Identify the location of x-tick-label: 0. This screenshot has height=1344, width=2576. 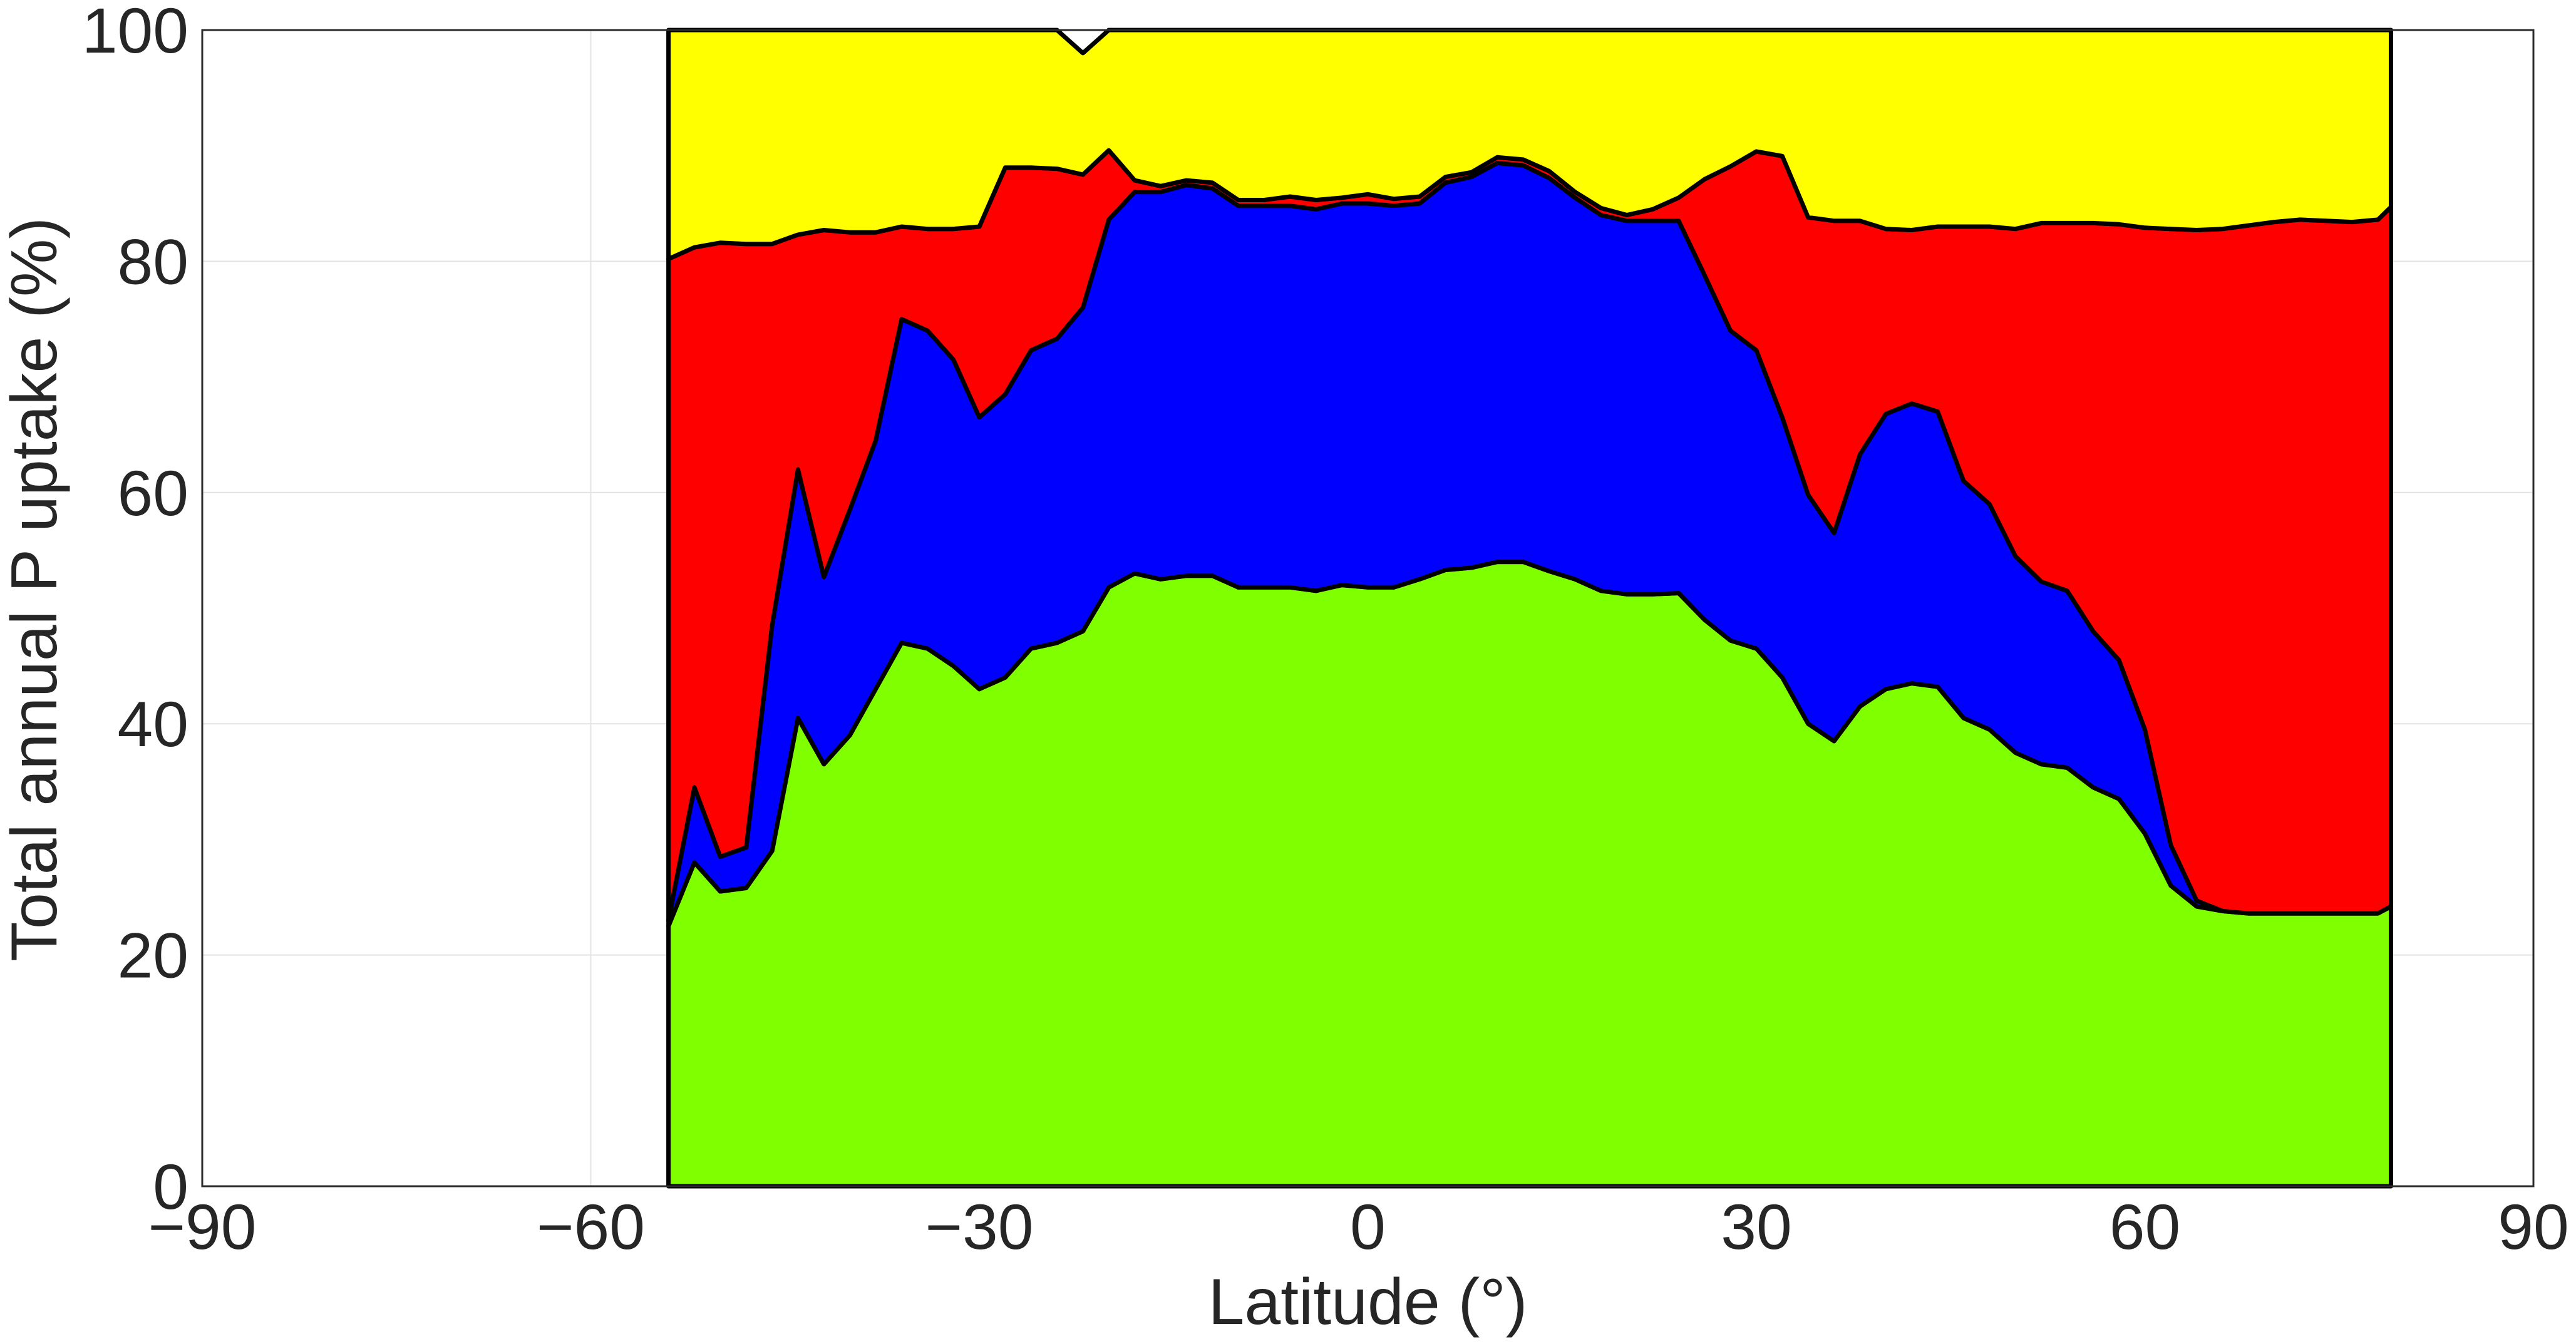
(1368, 1227).